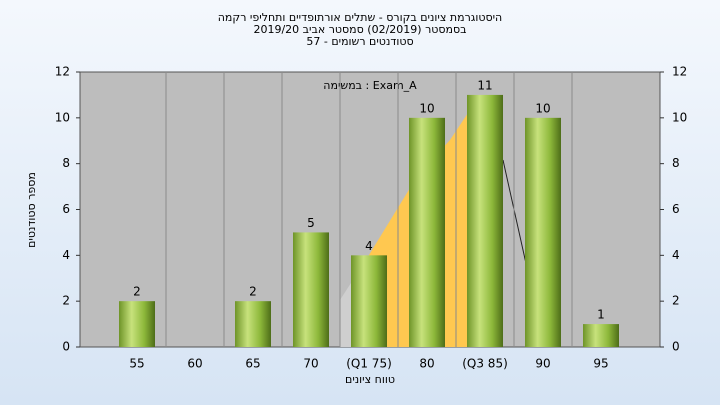 The height and width of the screenshot is (405, 720). What do you see at coordinates (62, 117) in the screenshot?
I see `y-tick-label: 10` at bounding box center [62, 117].